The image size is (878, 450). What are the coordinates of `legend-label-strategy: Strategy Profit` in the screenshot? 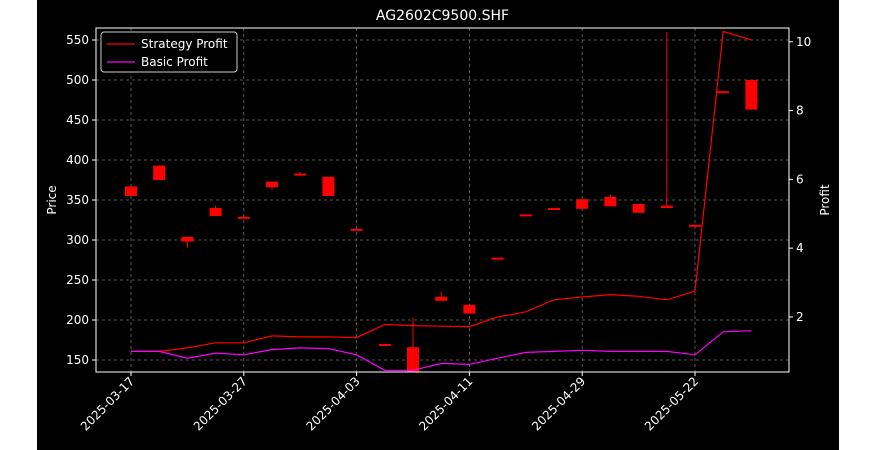 It's located at (184, 44).